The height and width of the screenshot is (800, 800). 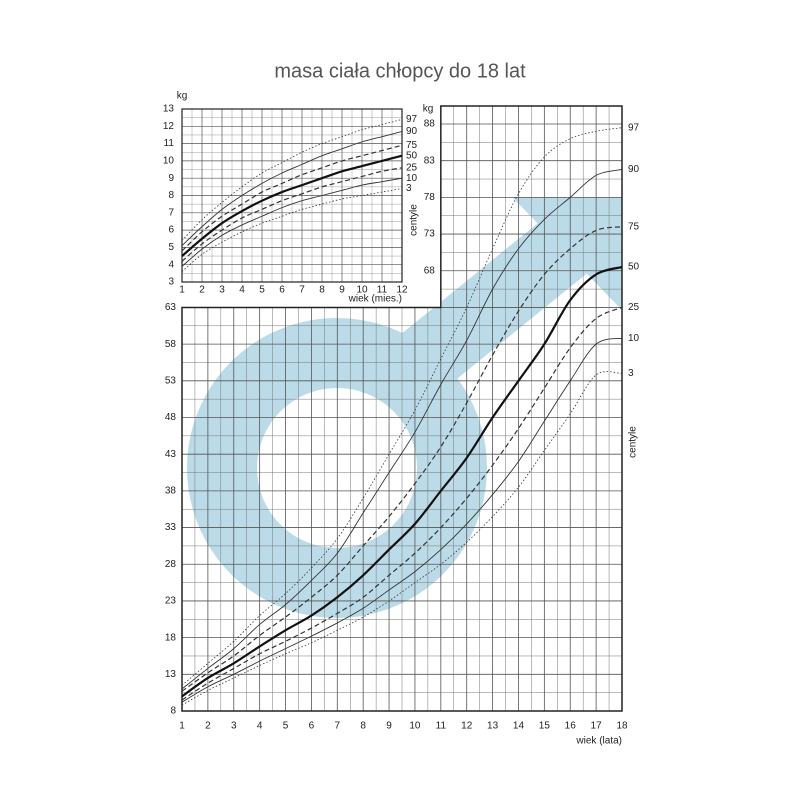 What do you see at coordinates (622, 726) in the screenshot?
I see `x-tick-label: 18` at bounding box center [622, 726].